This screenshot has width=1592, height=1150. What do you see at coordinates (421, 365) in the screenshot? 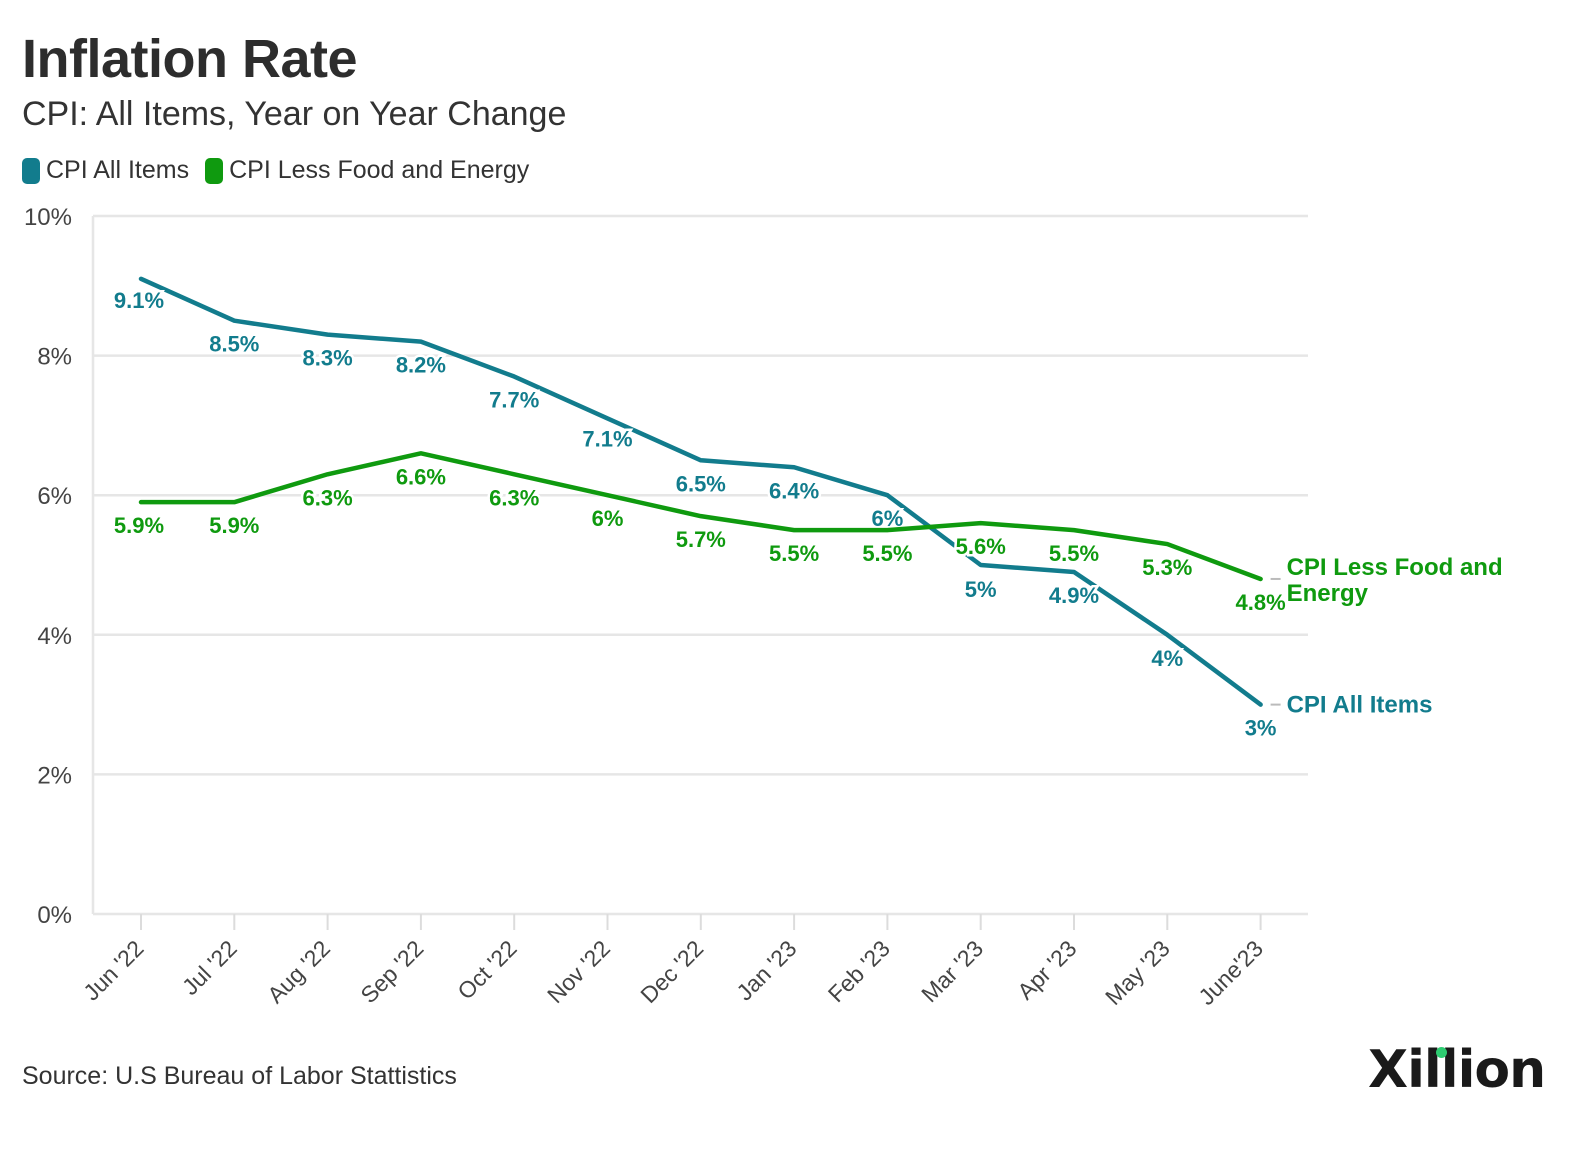
I see `data-label: 8.2%` at bounding box center [421, 365].